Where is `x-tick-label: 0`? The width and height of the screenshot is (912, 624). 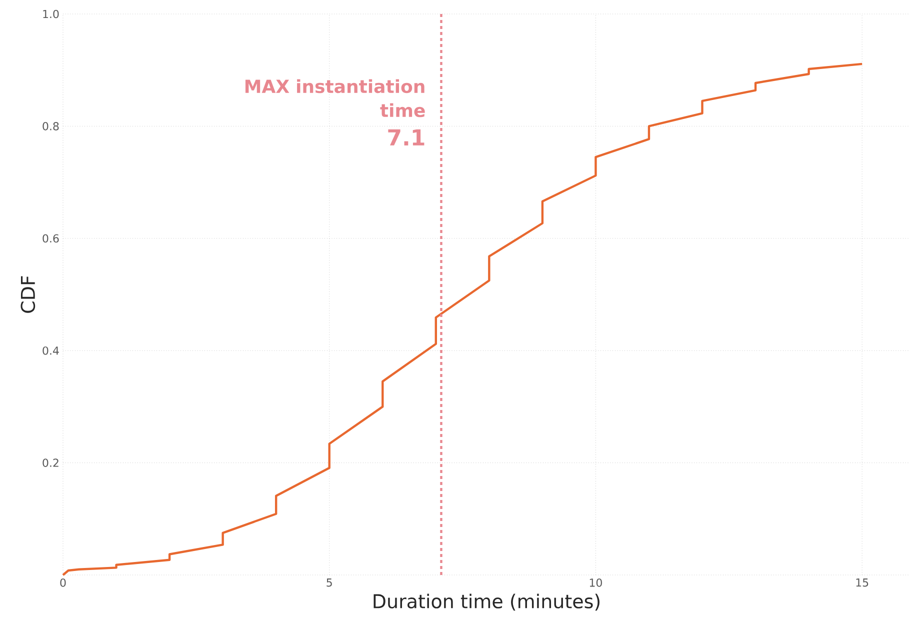 x-tick-label: 0 is located at coordinates (63, 582).